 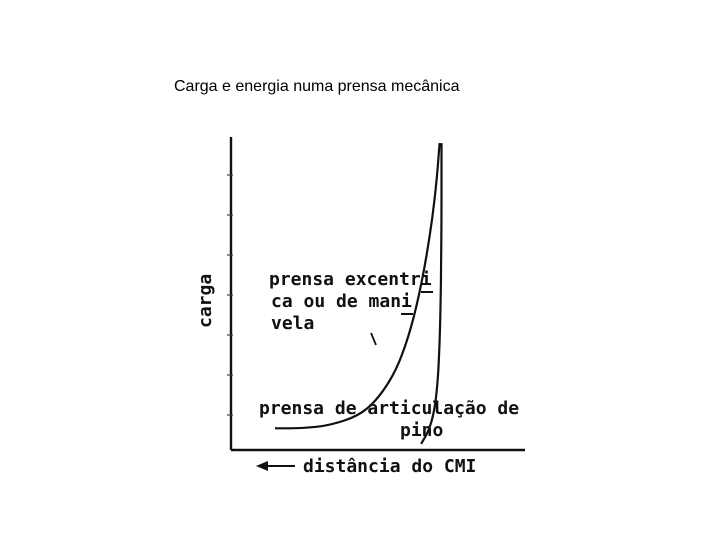 What do you see at coordinates (205, 301) in the screenshot?
I see `y-axis-label: carga` at bounding box center [205, 301].